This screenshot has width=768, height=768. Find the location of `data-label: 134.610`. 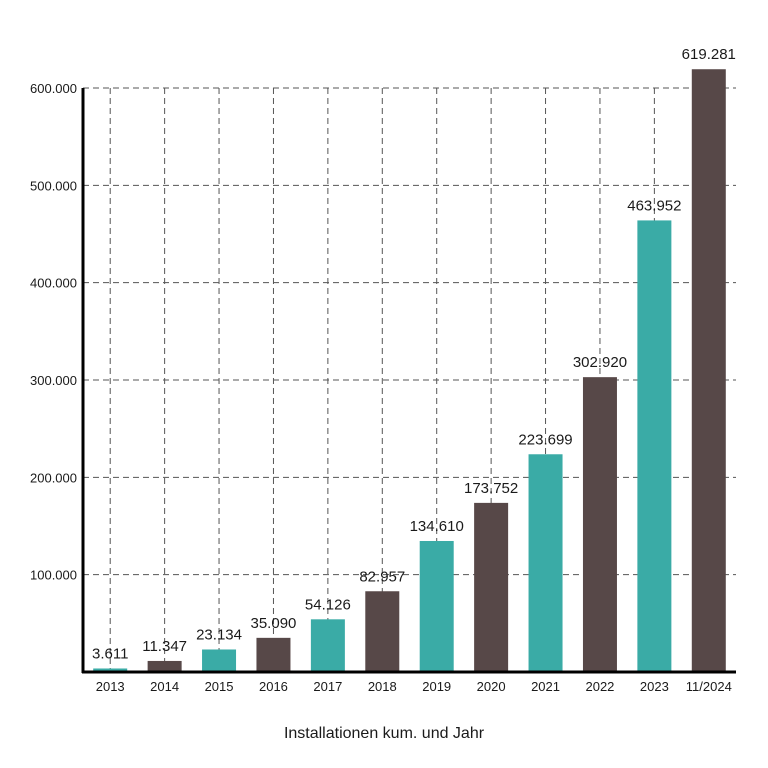

data-label: 134.610 is located at coordinates (437, 526).